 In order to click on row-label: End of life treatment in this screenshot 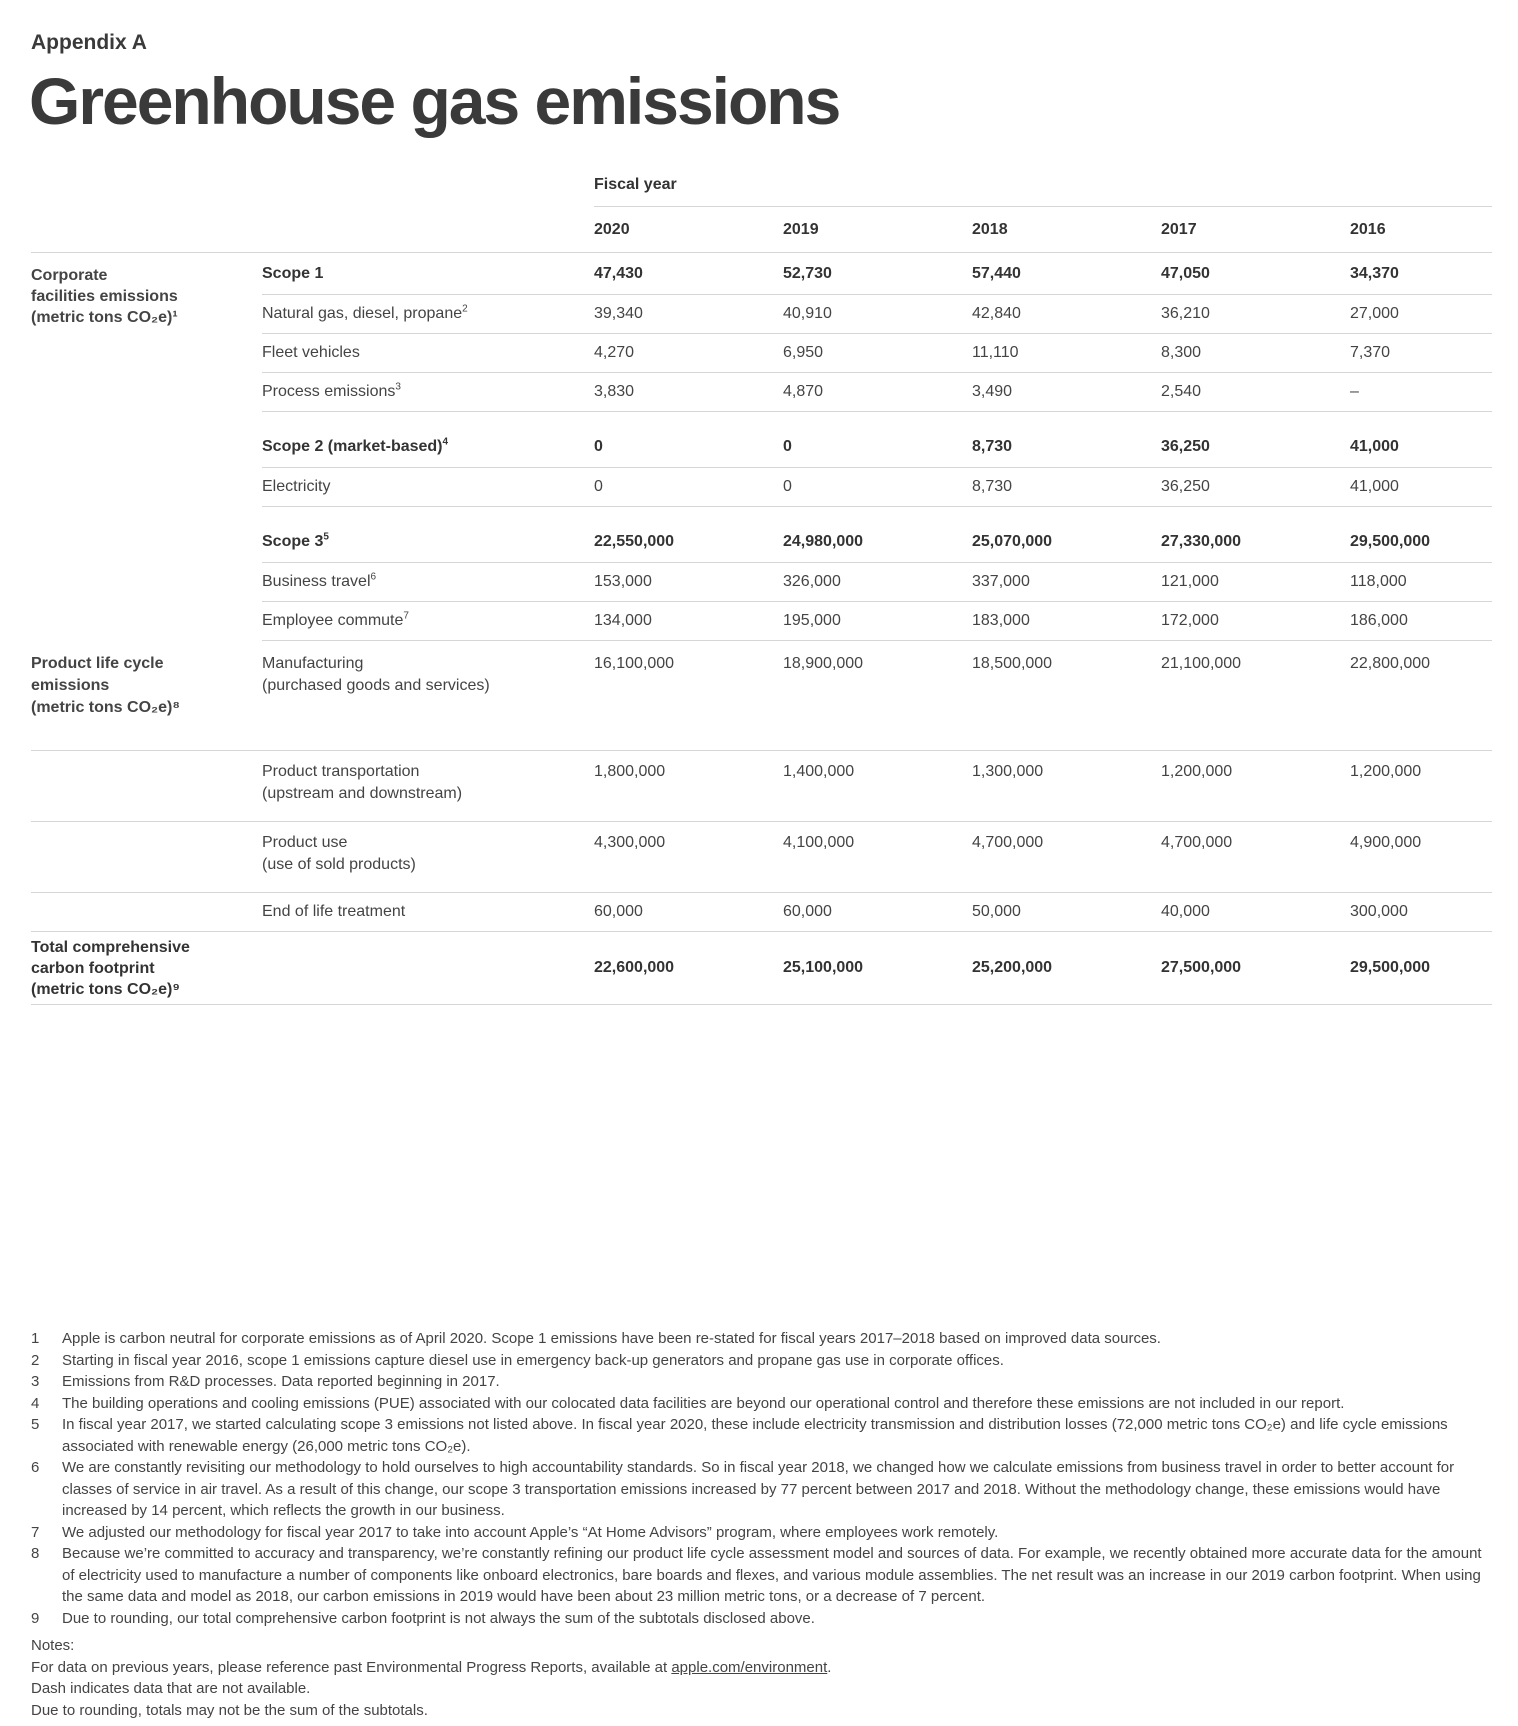, I will do `click(334, 911)`.